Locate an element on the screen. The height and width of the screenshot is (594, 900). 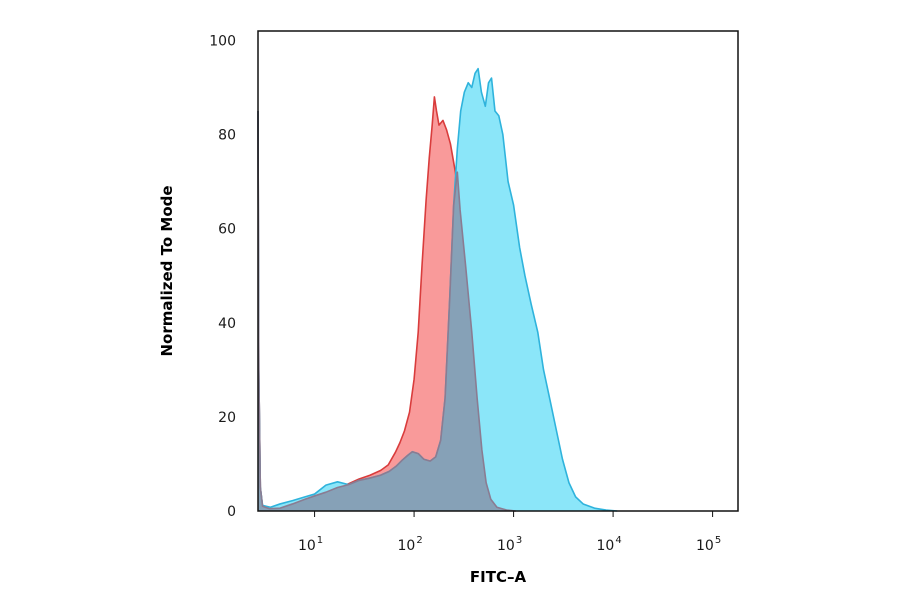
y-tick-label: 0 is located at coordinates (231, 512).